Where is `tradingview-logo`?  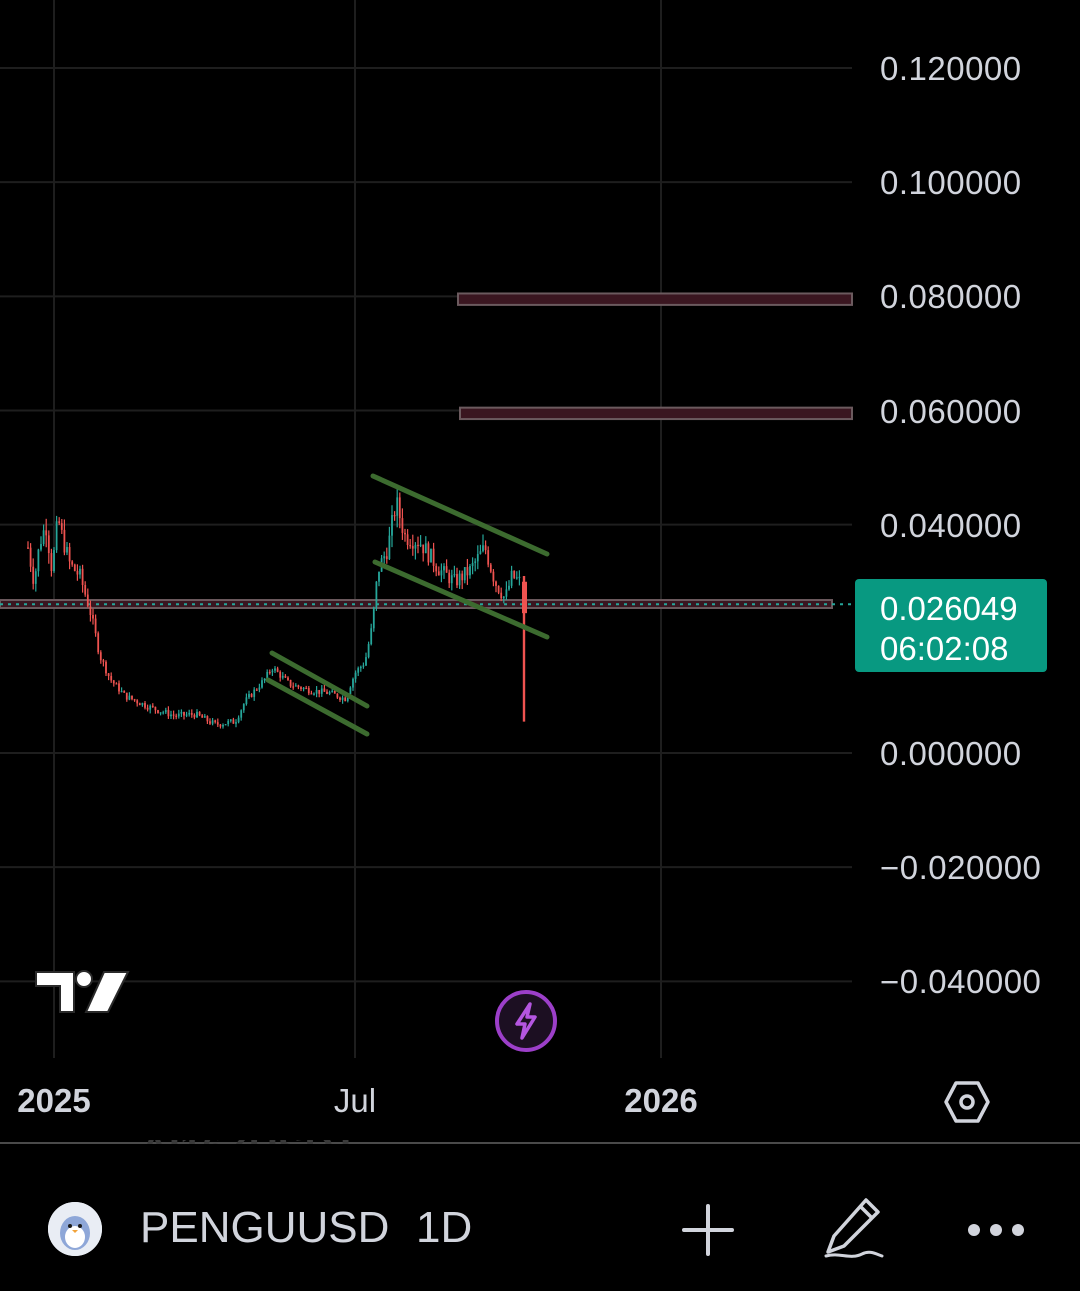 tradingview-logo is located at coordinates (80, 994).